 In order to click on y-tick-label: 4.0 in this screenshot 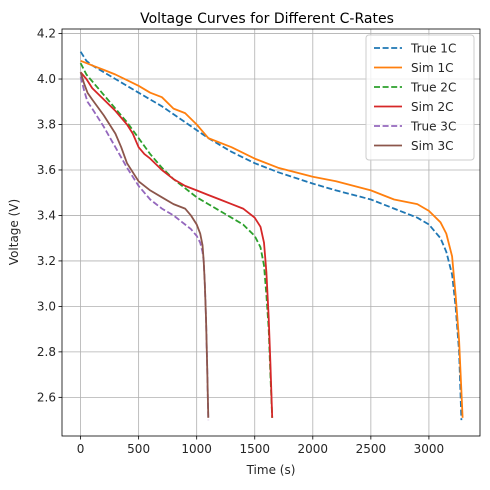, I will do `click(46, 79)`.